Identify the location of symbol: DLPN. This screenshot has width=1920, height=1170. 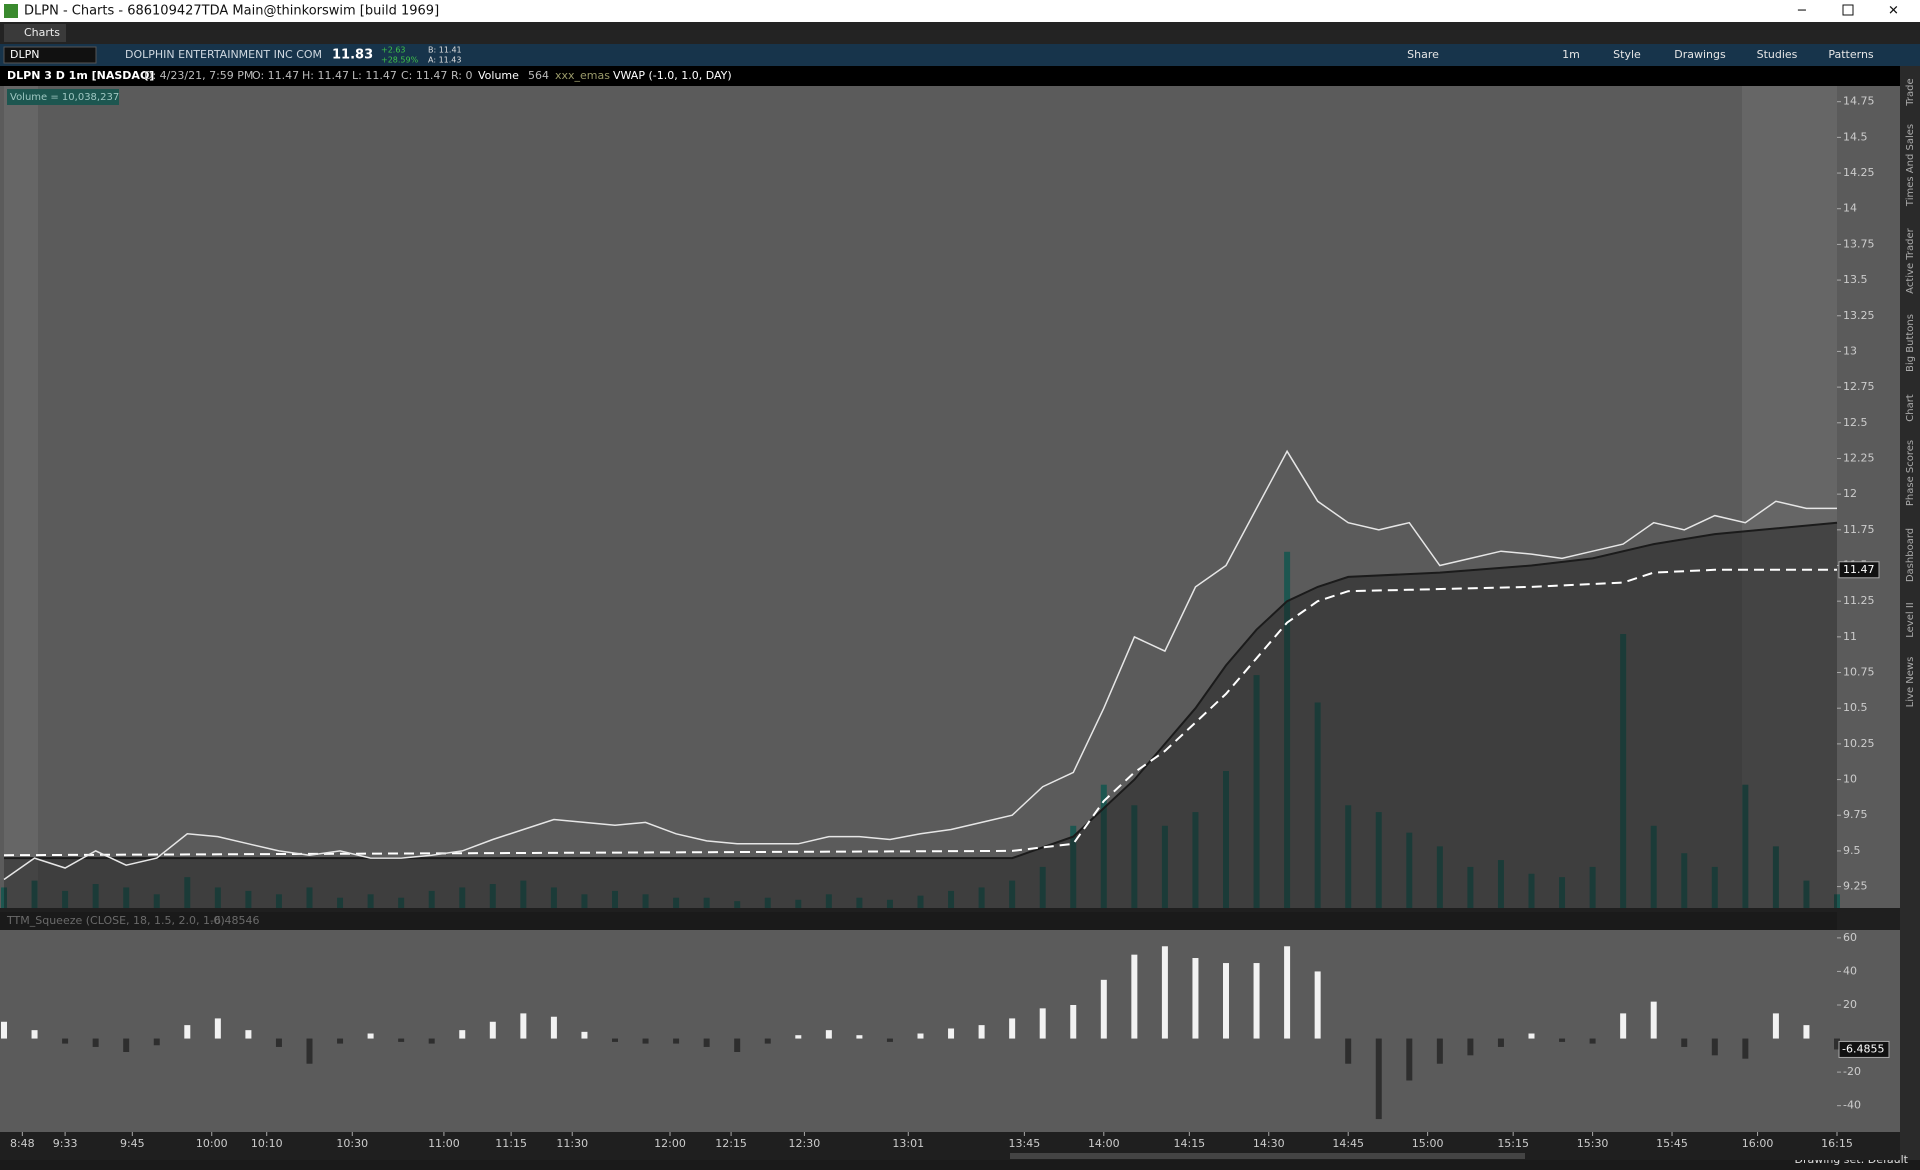
(24, 54).